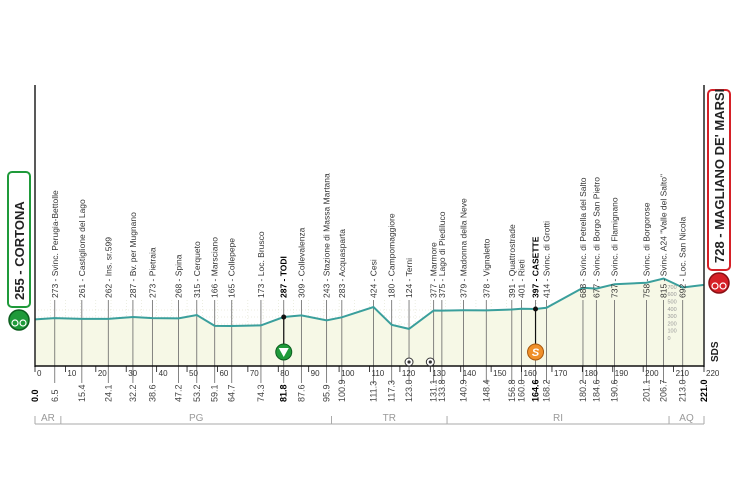  Describe the element at coordinates (683, 257) in the screenshot. I see `waypoint-label: 692 - Loc. San Nicola` at that location.